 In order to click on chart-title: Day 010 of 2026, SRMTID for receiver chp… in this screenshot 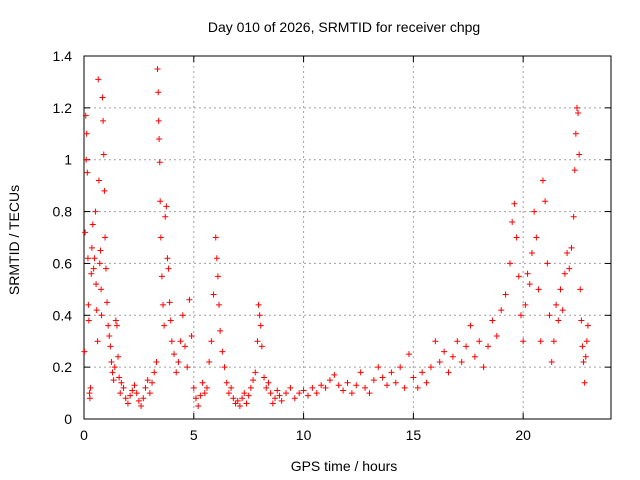, I will do `click(344, 27)`.